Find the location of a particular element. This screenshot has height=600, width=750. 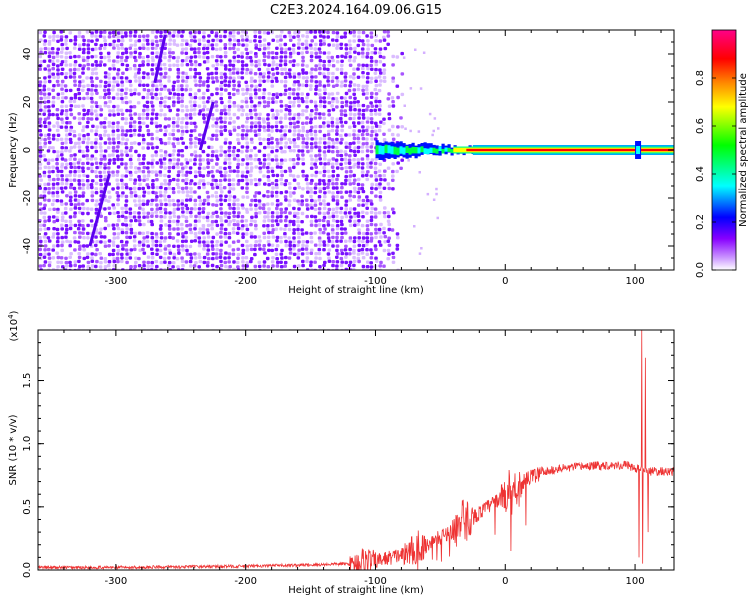

x-tick-label: -200 is located at coordinates (245, 281).